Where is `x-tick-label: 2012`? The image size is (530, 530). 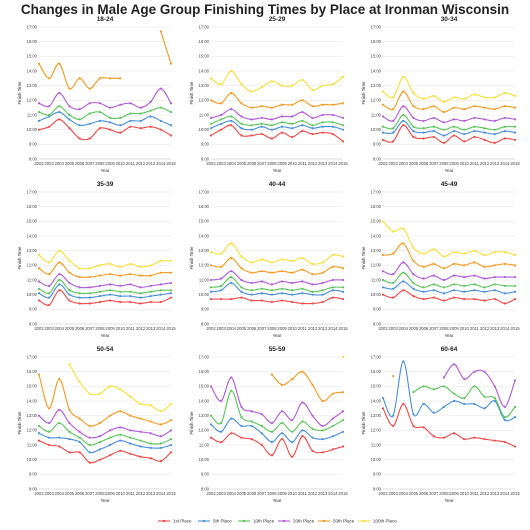
x-tick-label: 2012 is located at coordinates (141, 328).